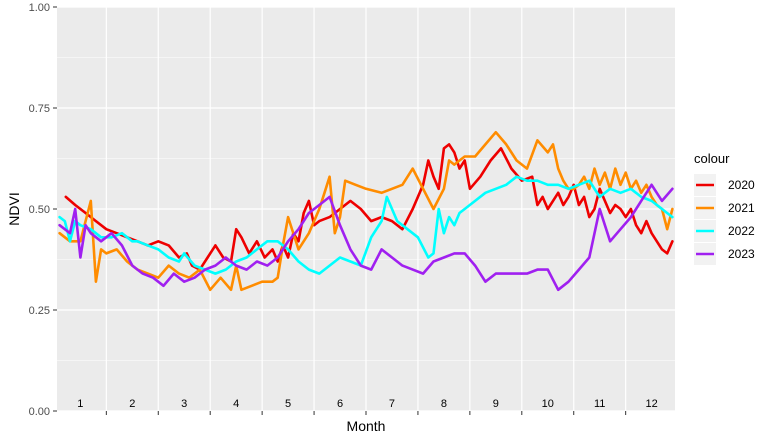 The width and height of the screenshot is (773, 442). What do you see at coordinates (288, 404) in the screenshot?
I see `month-label: 5` at bounding box center [288, 404].